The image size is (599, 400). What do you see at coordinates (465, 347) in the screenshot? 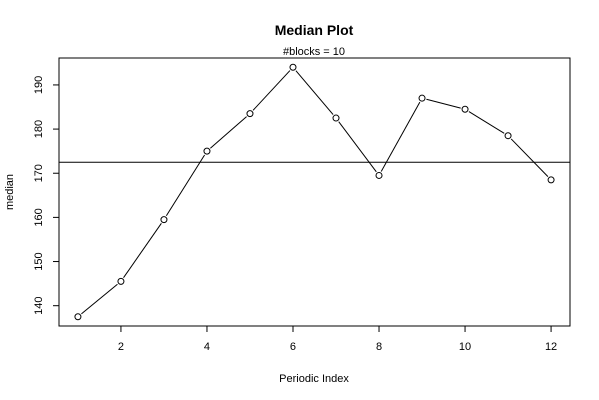
I see `x-tick-label: 10` at bounding box center [465, 347].